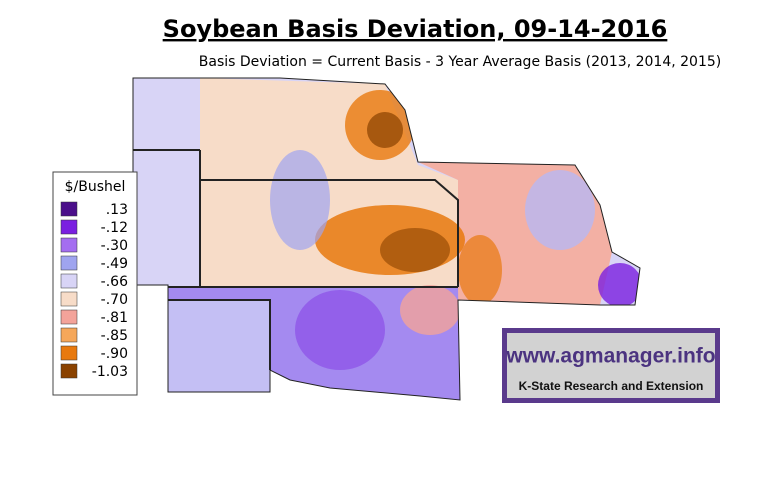 This screenshot has width=779, height=485. What do you see at coordinates (114, 264) in the screenshot?
I see `legend-label: -.49` at bounding box center [114, 264].